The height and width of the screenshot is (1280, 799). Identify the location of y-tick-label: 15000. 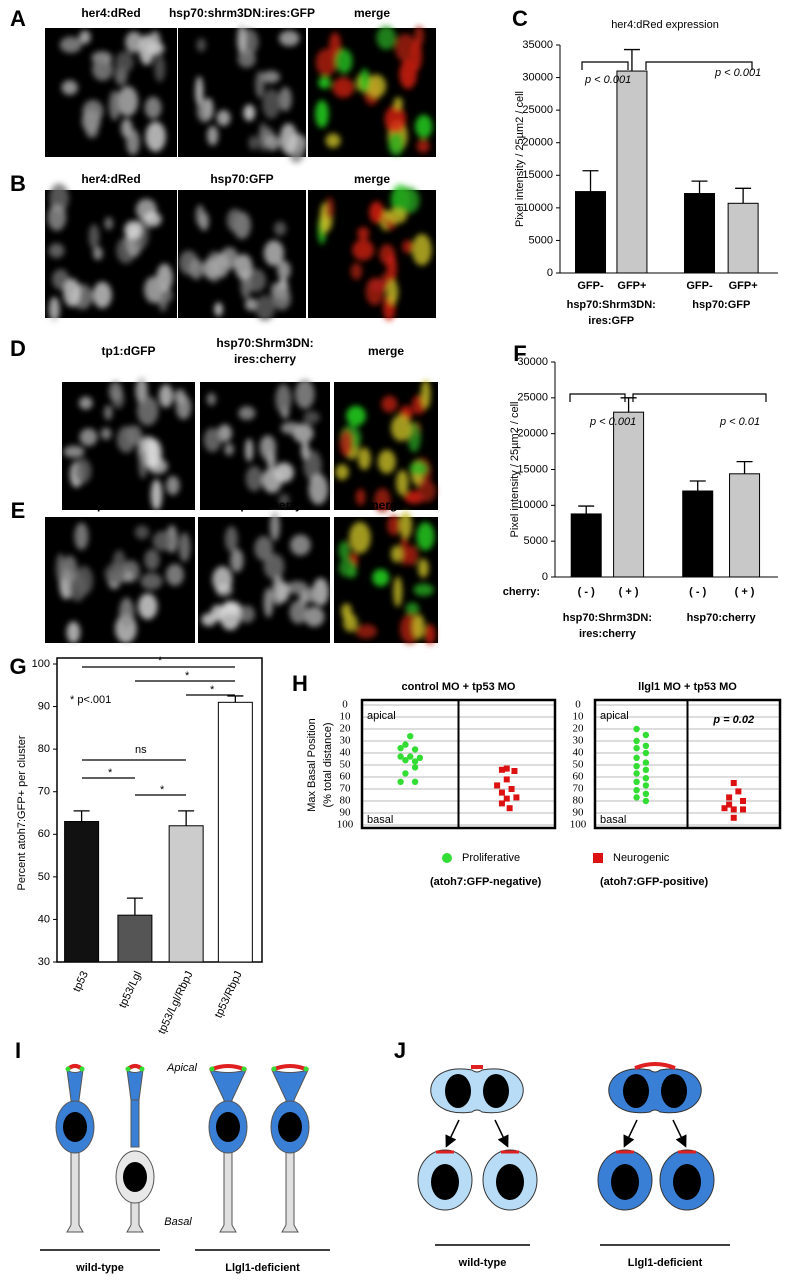
(532, 469).